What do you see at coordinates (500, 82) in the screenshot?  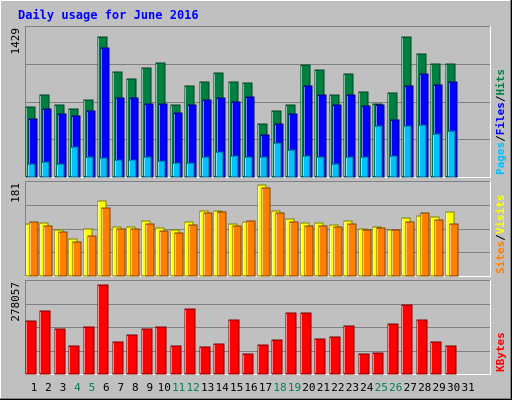 I see `legend-hits: Hits` at bounding box center [500, 82].